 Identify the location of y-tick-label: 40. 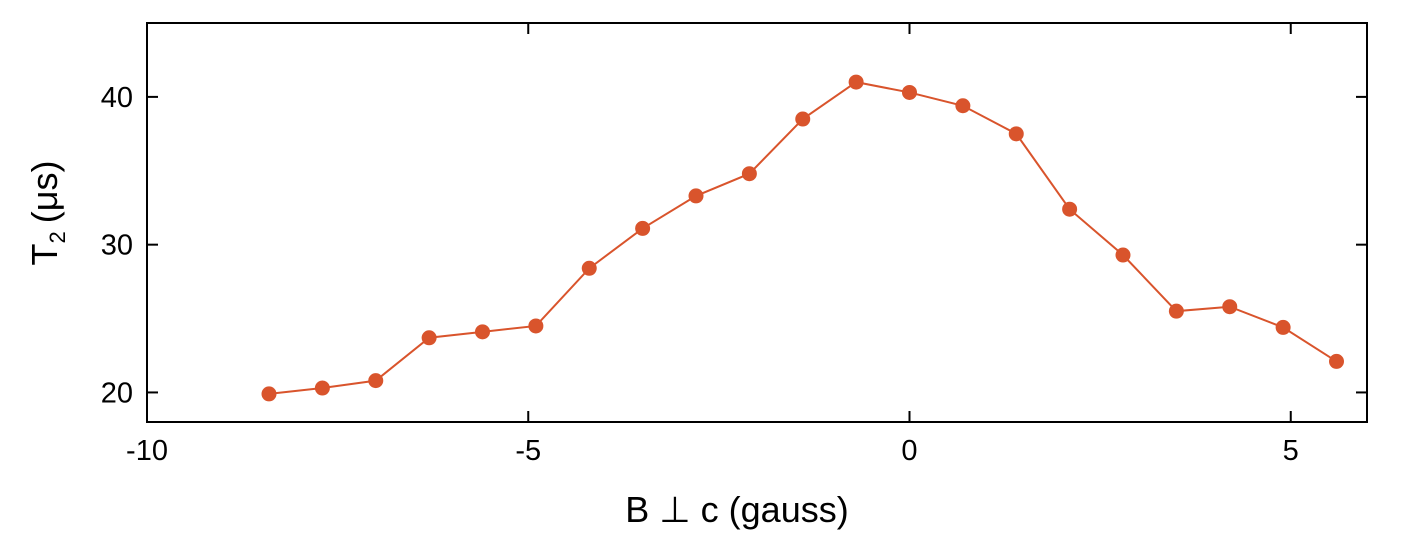
(117, 98).